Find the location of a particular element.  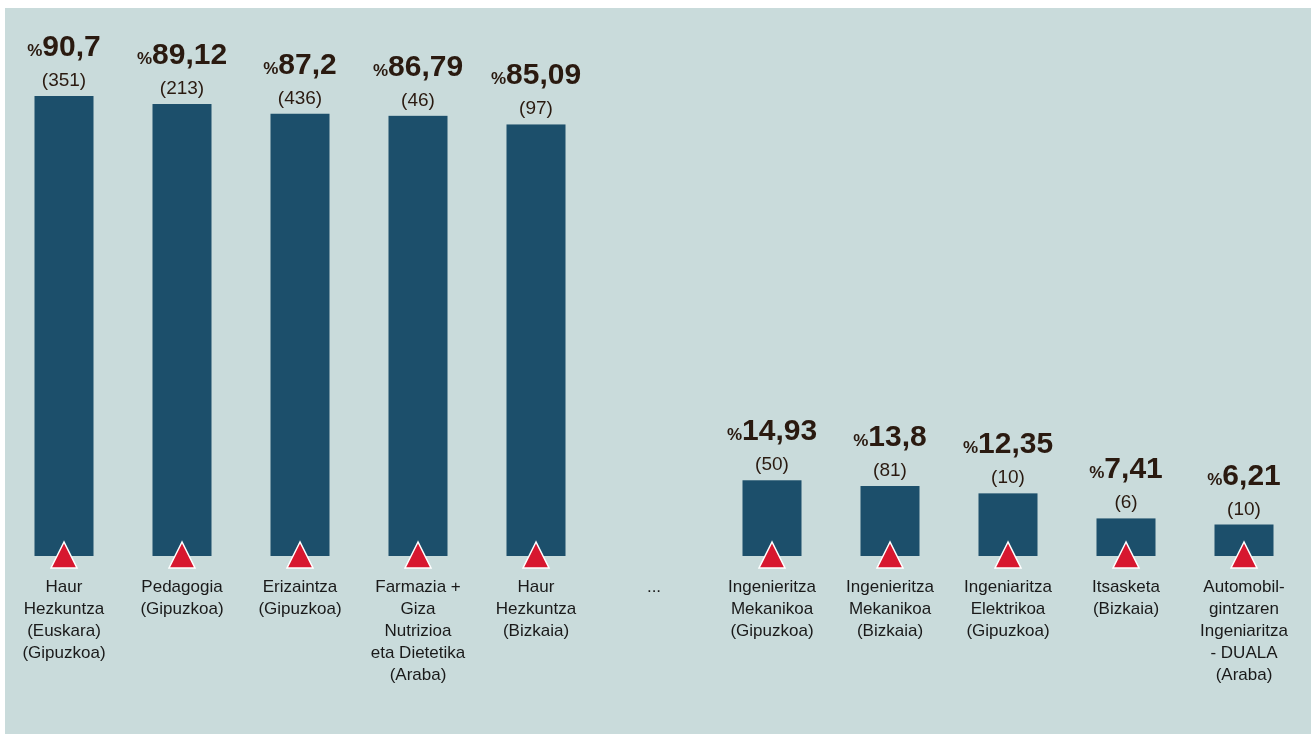

data-label: %13,8 (81) is located at coordinates (890, 450).